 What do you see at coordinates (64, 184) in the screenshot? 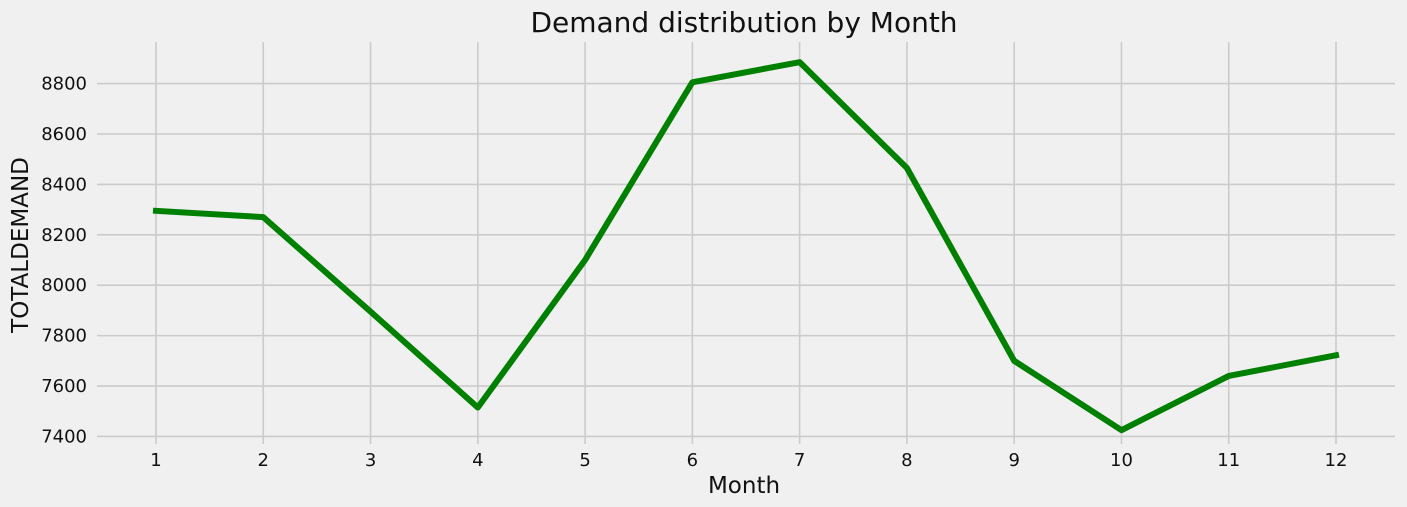
I see `y-tick-label-6: 8400` at bounding box center [64, 184].